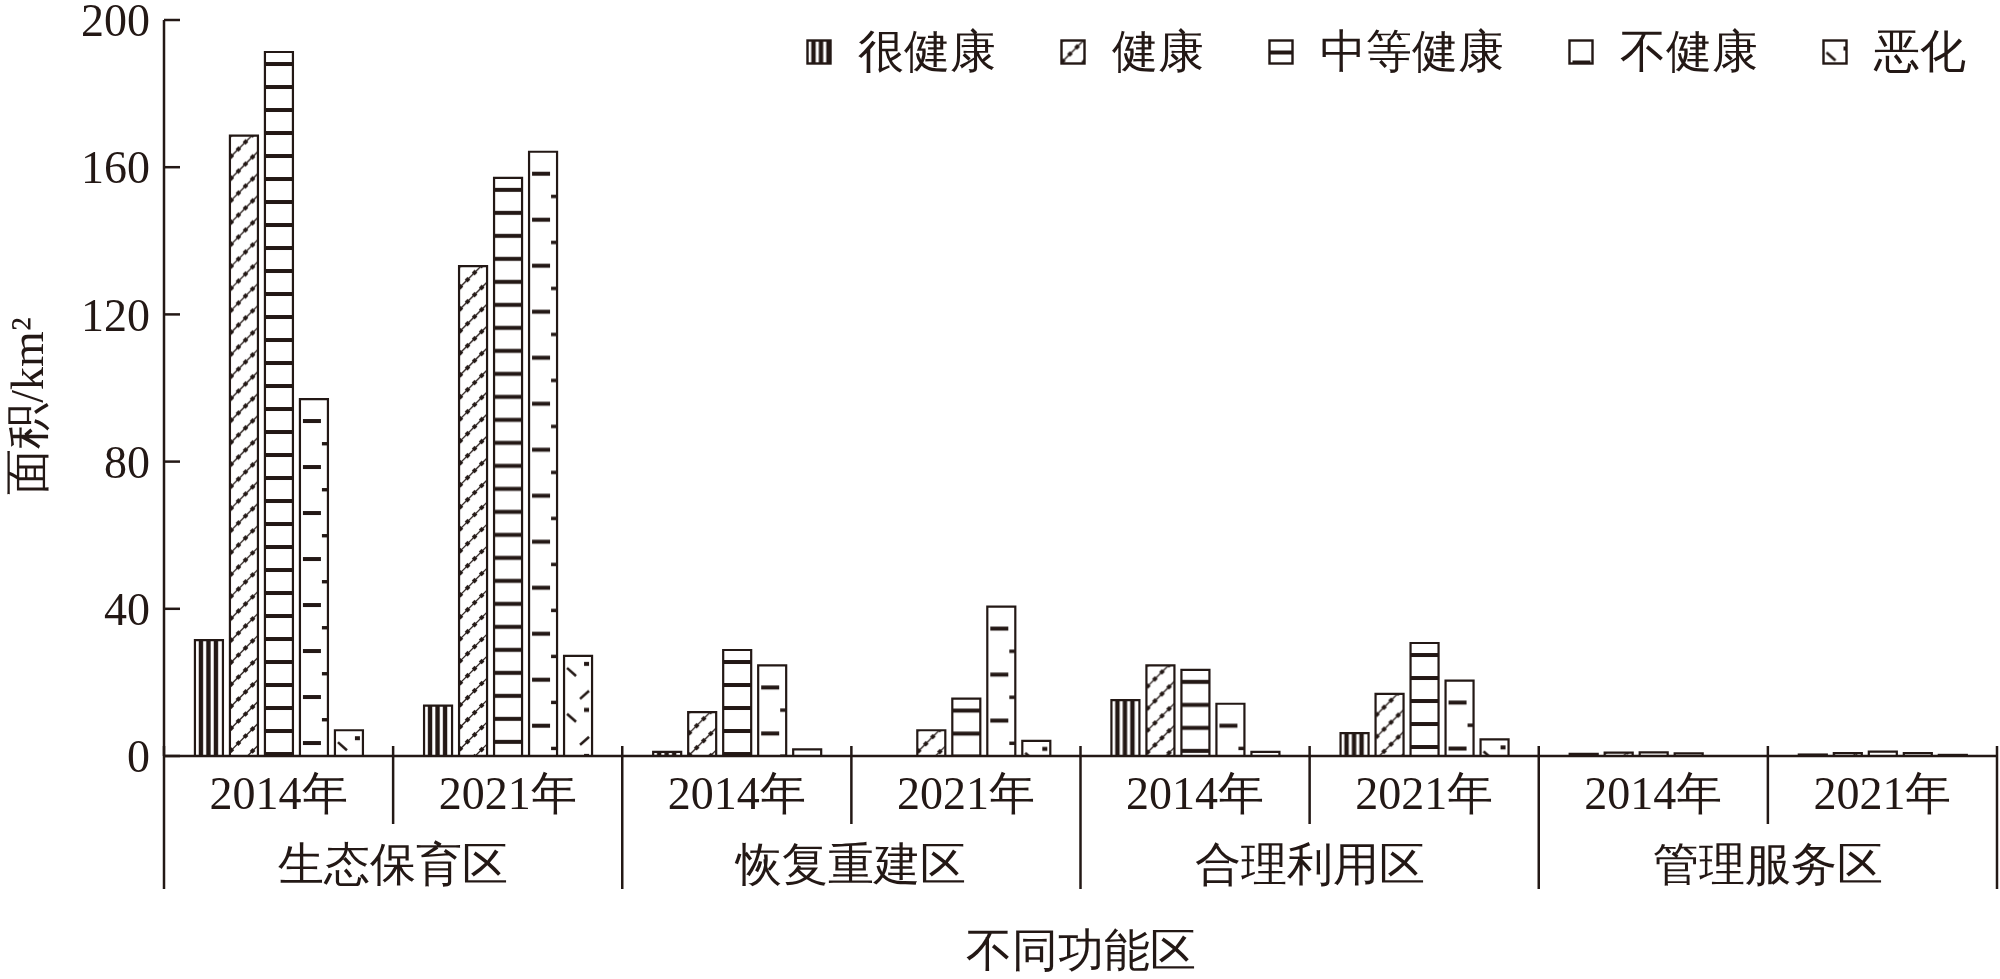  Describe the element at coordinates (393, 865) in the screenshot. I see `text: 生态保育区` at that location.